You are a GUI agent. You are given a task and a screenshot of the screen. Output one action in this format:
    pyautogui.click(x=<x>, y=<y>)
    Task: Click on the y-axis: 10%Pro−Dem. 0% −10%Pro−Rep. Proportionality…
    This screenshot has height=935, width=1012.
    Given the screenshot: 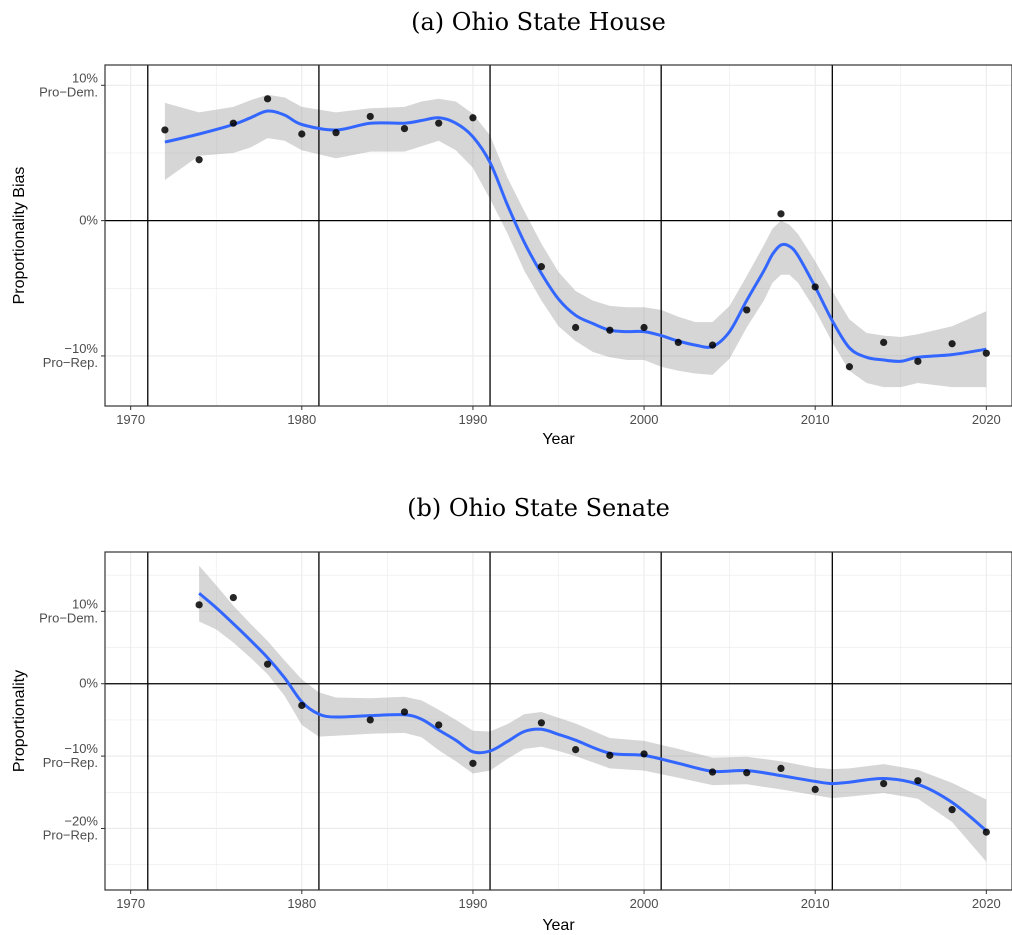 What is the action you would take?
    pyautogui.click(x=58, y=220)
    